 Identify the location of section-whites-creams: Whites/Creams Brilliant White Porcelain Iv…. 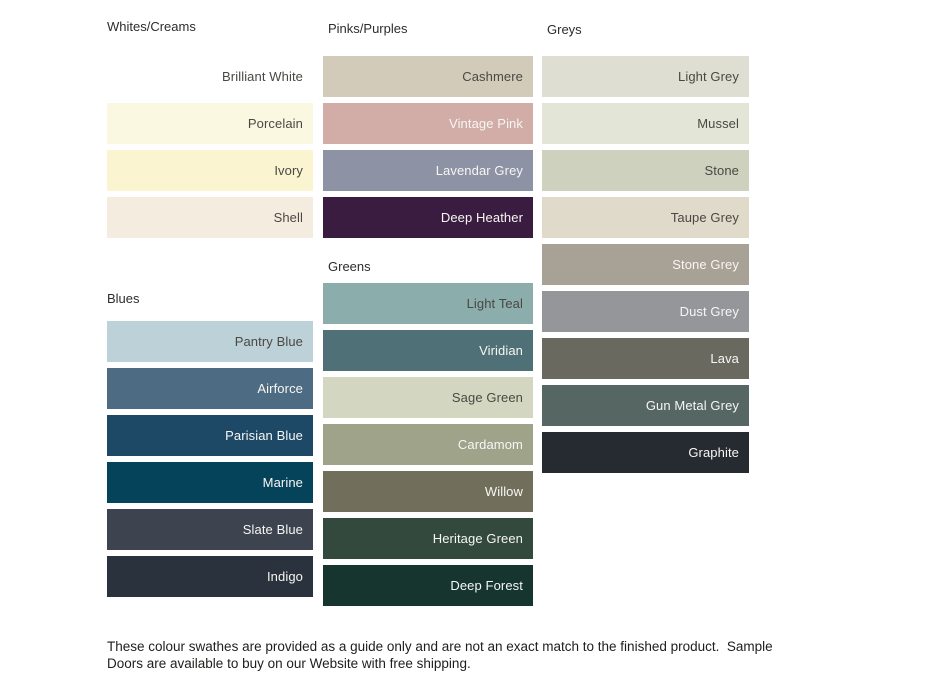
(210, 131).